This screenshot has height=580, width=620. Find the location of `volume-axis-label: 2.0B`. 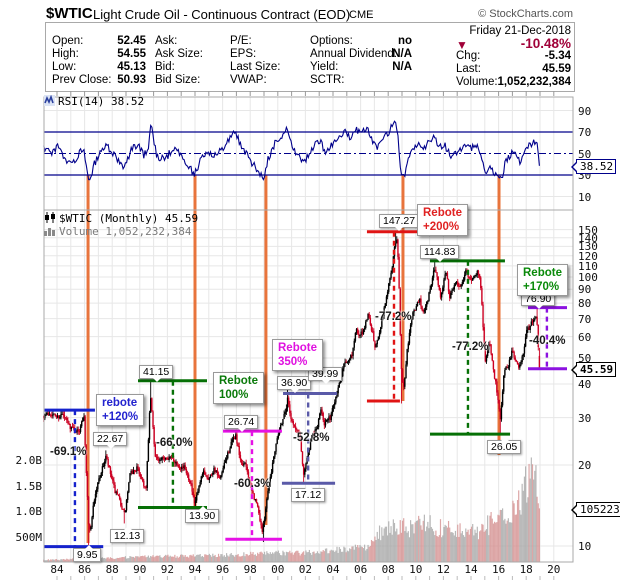

volume-axis-label: 2.0B is located at coordinates (29, 460).